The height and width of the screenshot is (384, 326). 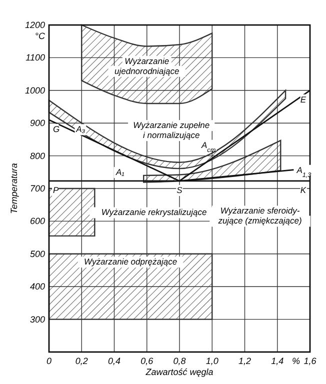 What do you see at coordinates (179, 372) in the screenshot?
I see `x-axis-title: Zawartość węgla` at bounding box center [179, 372].